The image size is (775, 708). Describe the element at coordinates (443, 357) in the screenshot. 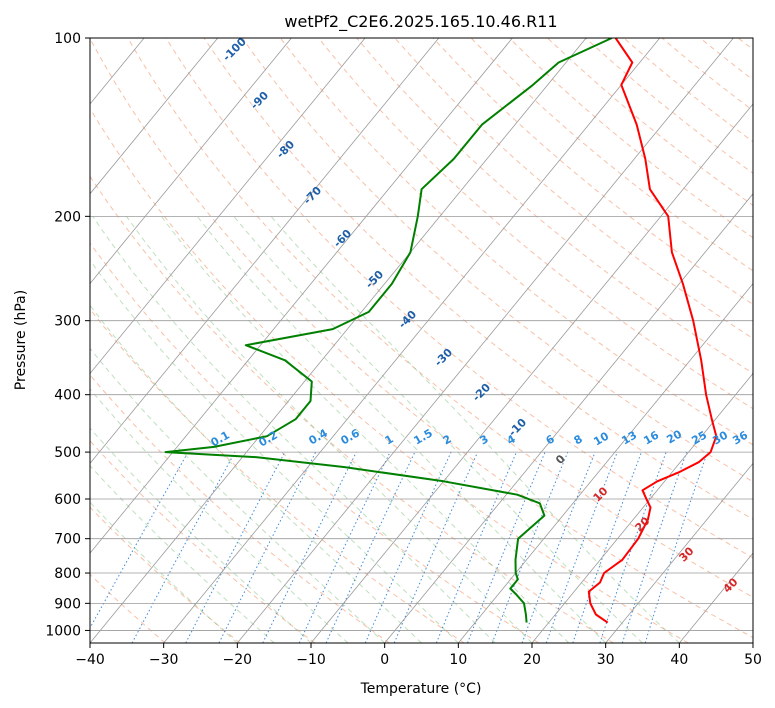

I see `dry-adiabat-label: -30` at that location.